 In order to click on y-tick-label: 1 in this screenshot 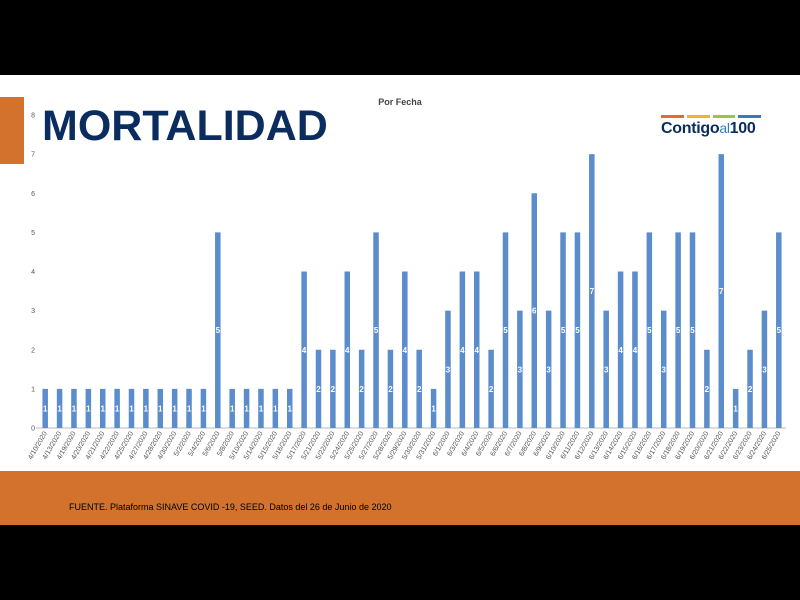, I will do `click(33, 389)`.